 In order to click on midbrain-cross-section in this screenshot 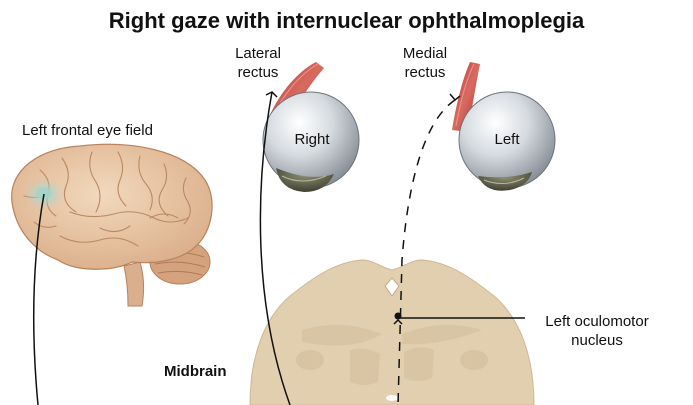, I will do `click(392, 332)`.